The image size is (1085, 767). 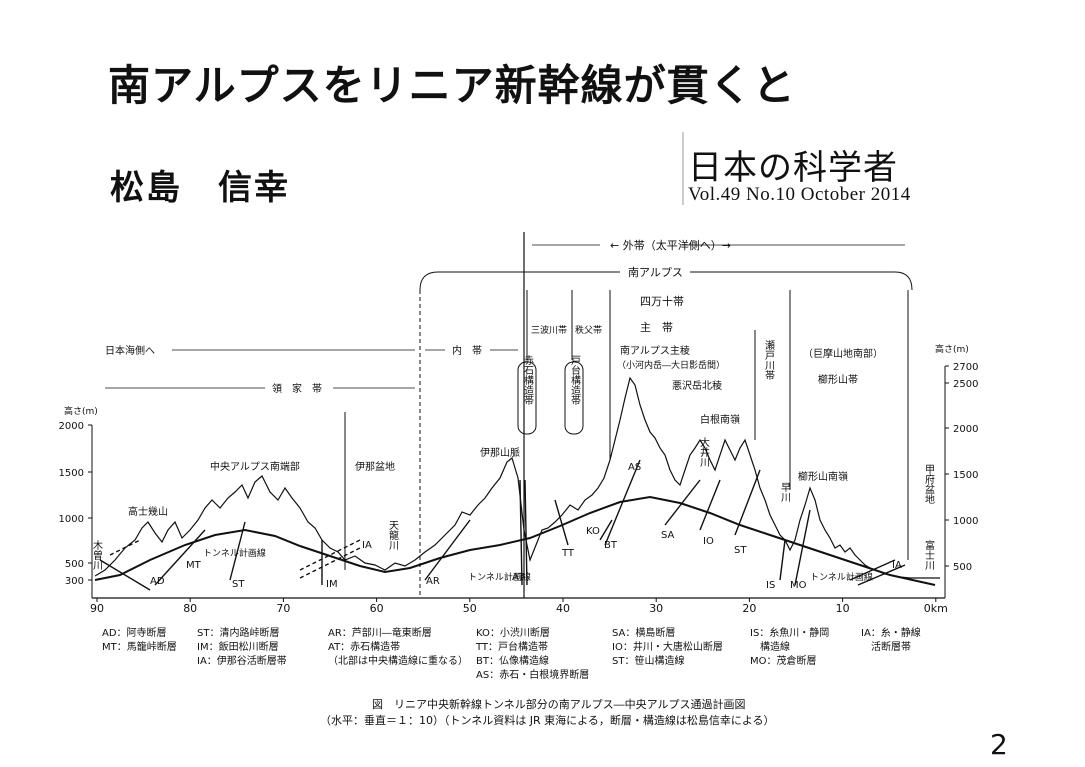 What do you see at coordinates (671, 365) in the screenshot?
I see `main-ridge-sub-label: （小河内岳―大日影岳間）` at bounding box center [671, 365].